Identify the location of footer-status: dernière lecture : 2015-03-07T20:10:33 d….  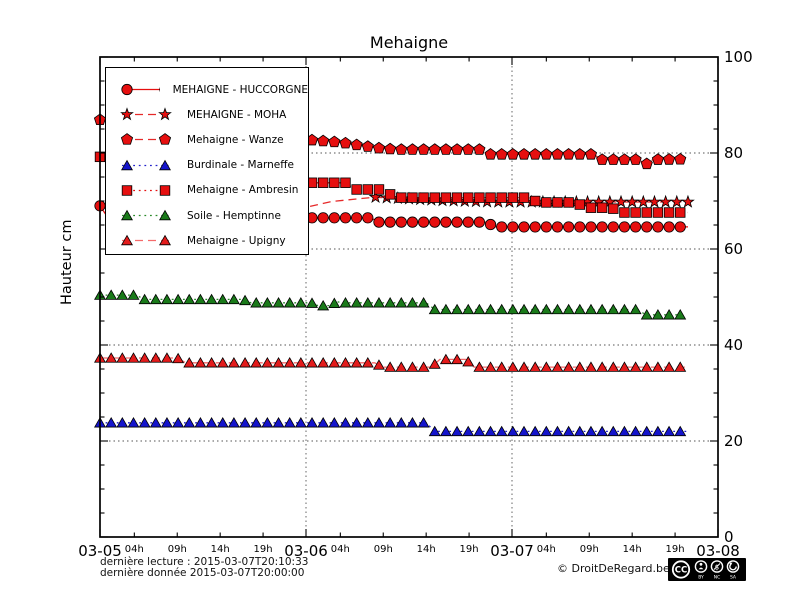
(204, 567).